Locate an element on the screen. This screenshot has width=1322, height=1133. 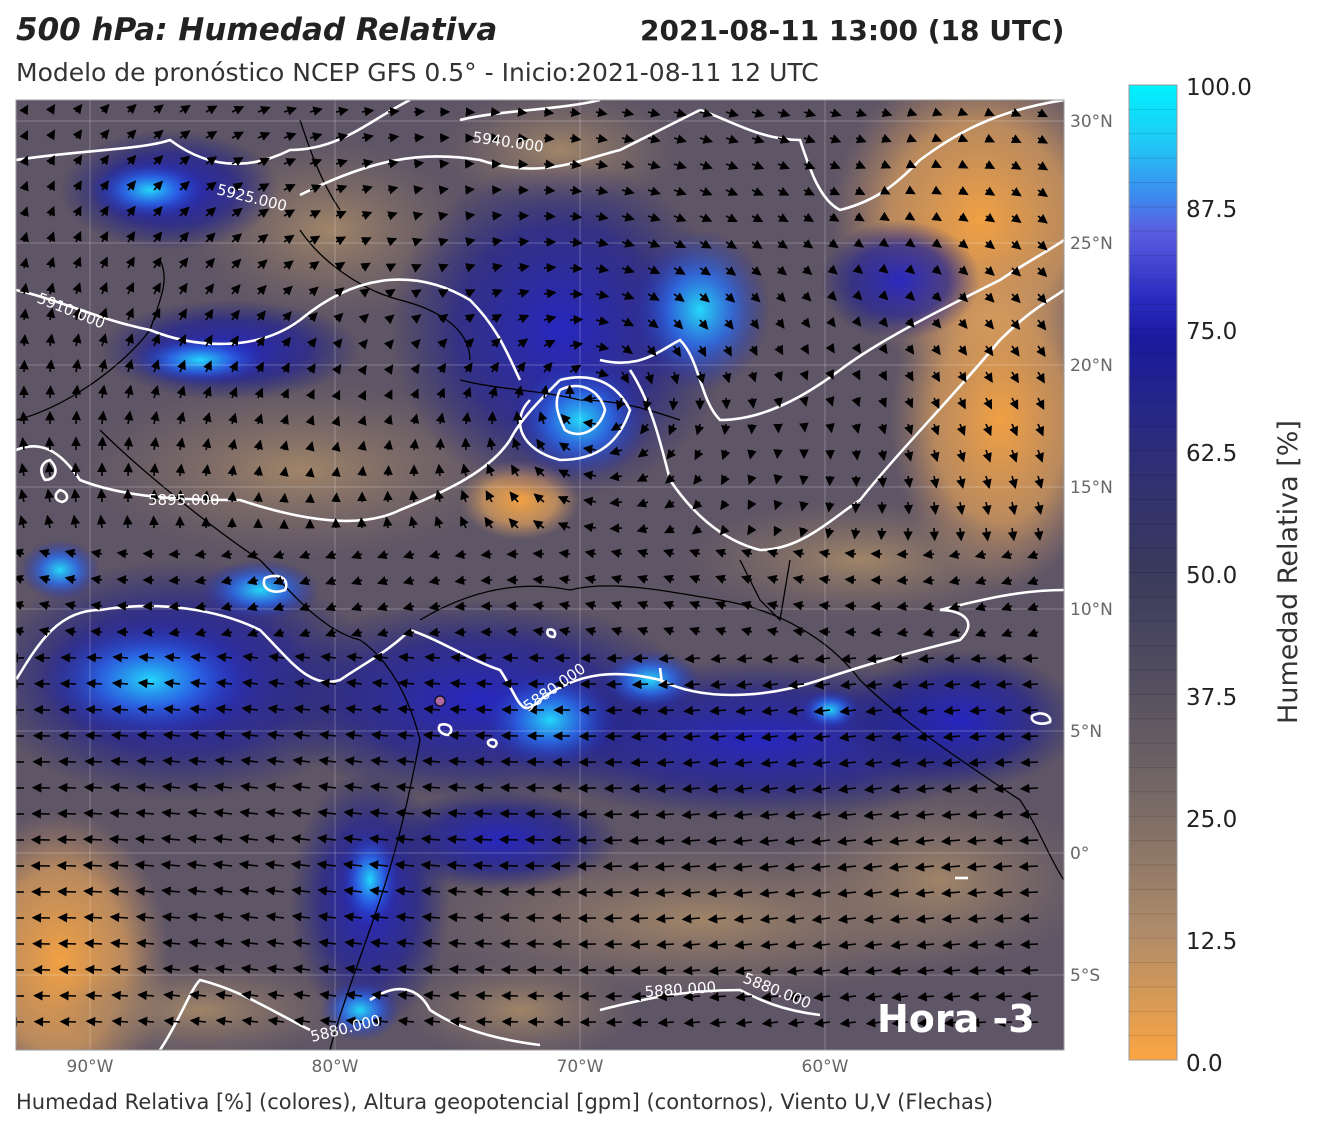
valid-datetime: 2021-08-11 13:00 (18 UTC) is located at coordinates (852, 30).